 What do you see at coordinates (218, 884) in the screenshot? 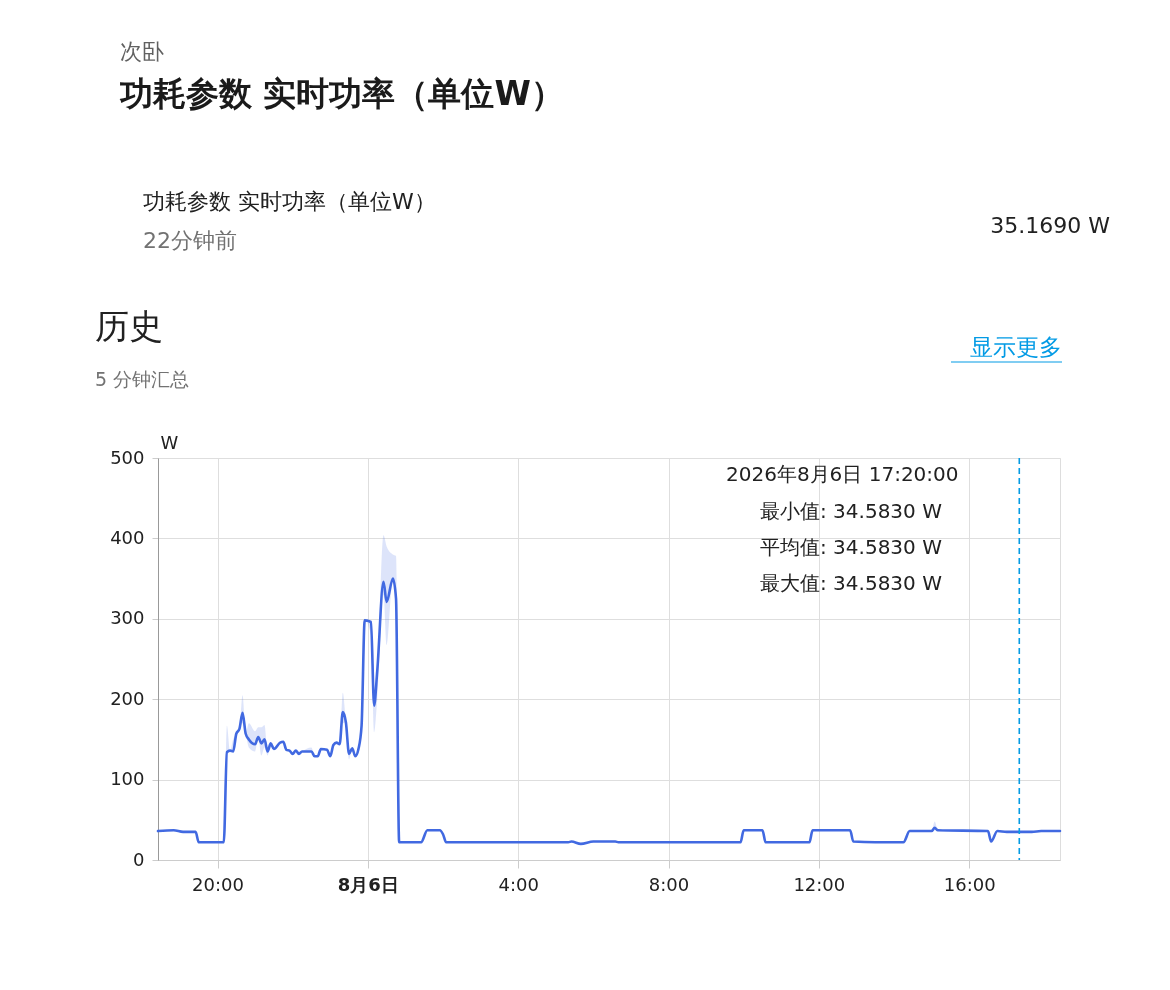
I see `x-tick-label: 20:00` at bounding box center [218, 884].